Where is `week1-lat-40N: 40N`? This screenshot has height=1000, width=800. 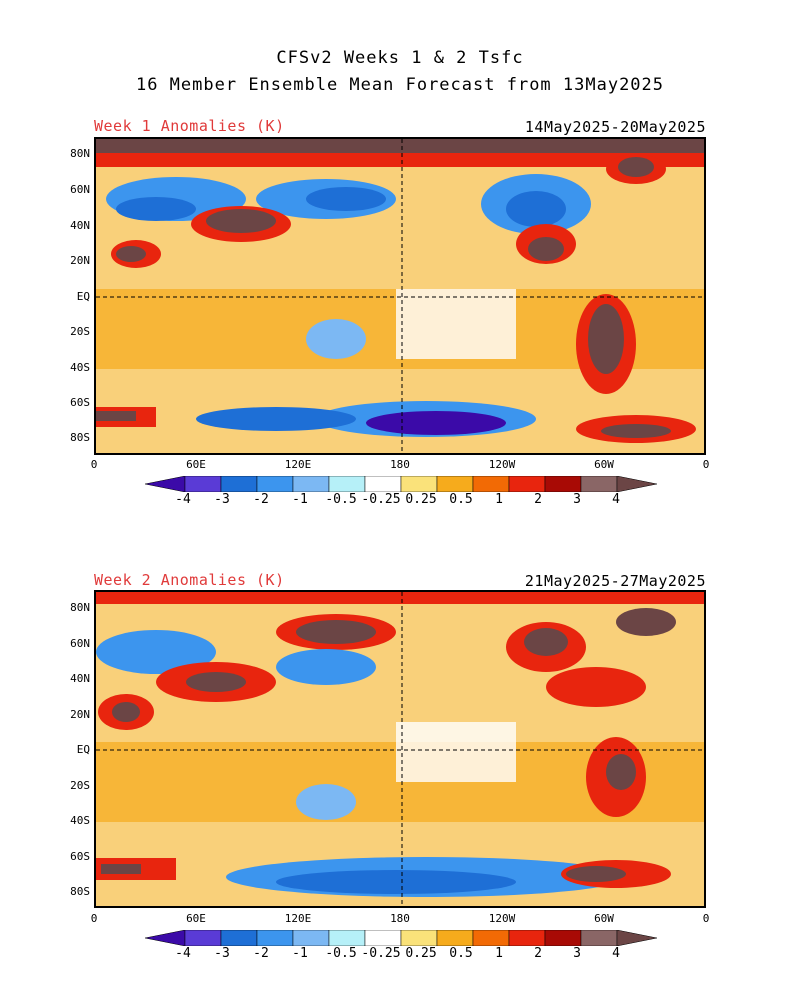 week1-lat-40N: 40N is located at coordinates (80, 225).